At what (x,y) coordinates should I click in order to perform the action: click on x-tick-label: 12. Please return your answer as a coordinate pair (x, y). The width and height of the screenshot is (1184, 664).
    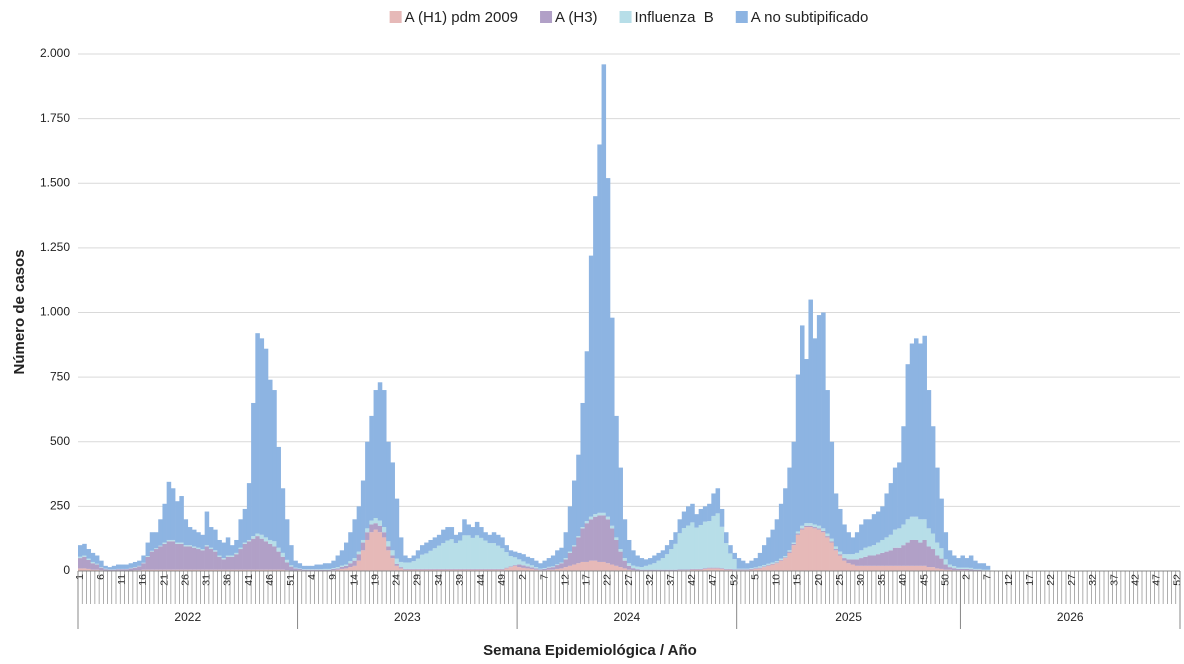
    Looking at the image, I should click on (565, 580).